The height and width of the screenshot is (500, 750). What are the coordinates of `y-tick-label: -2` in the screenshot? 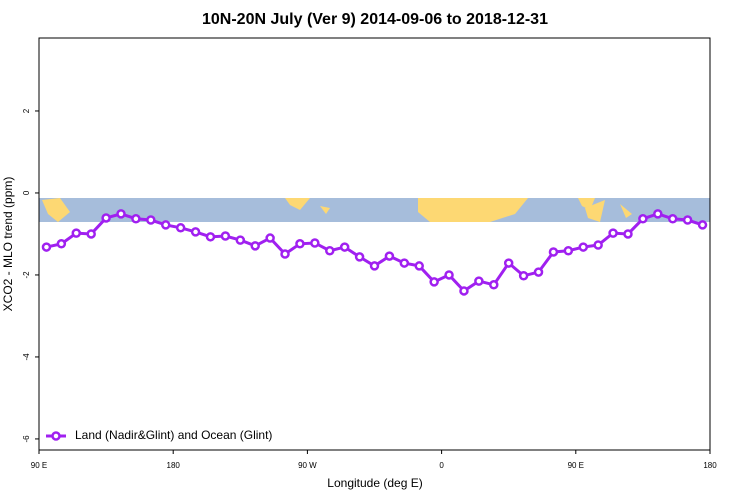 It's located at (26, 275).